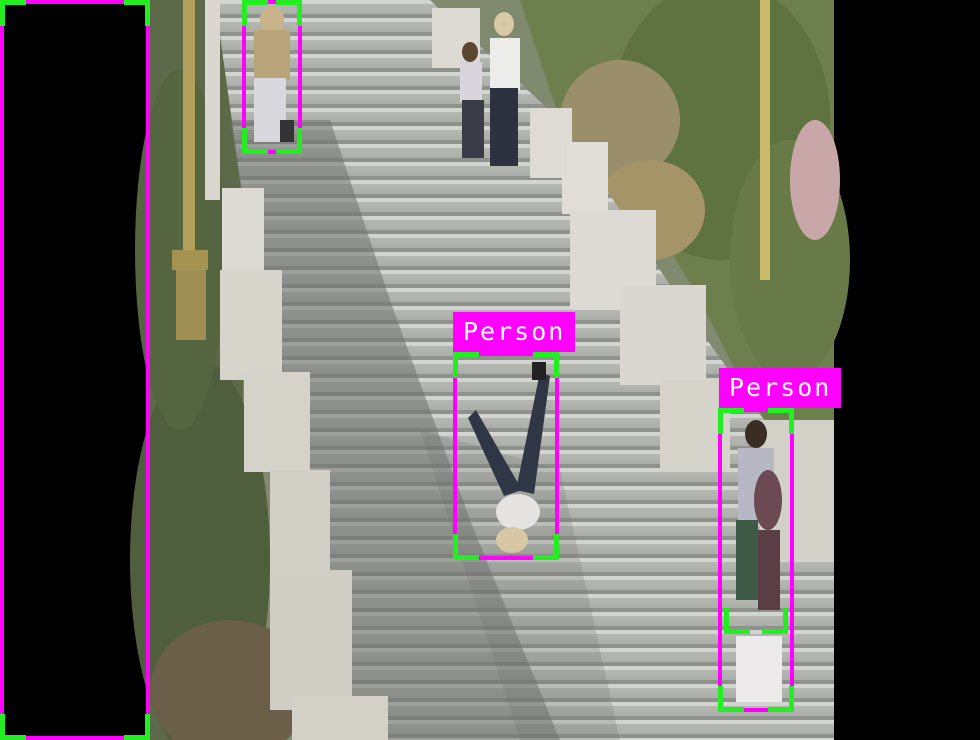  What do you see at coordinates (759, 561) in the screenshot?
I see `walking-person-figure` at bounding box center [759, 561].